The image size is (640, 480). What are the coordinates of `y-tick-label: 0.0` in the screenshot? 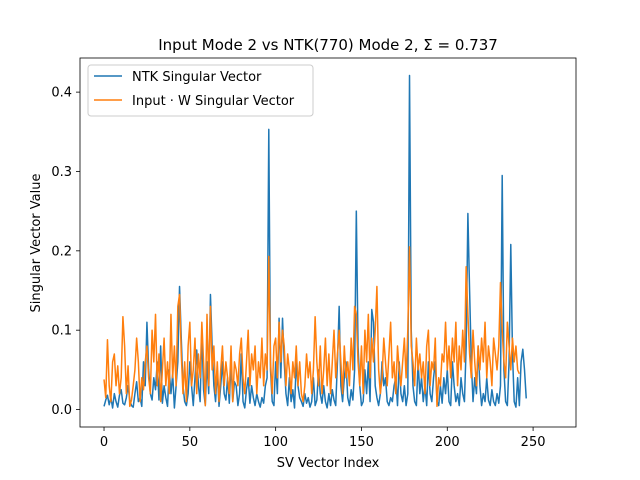 It's located at (61, 410).